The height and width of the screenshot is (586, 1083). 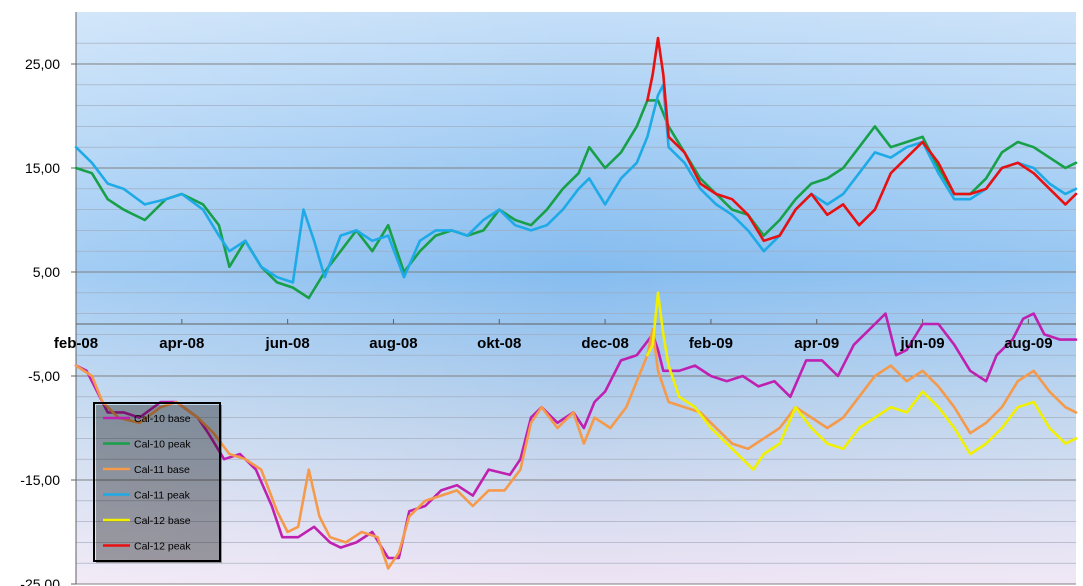 What do you see at coordinates (42, 64) in the screenshot?
I see `y-tick-label: 25,00` at bounding box center [42, 64].